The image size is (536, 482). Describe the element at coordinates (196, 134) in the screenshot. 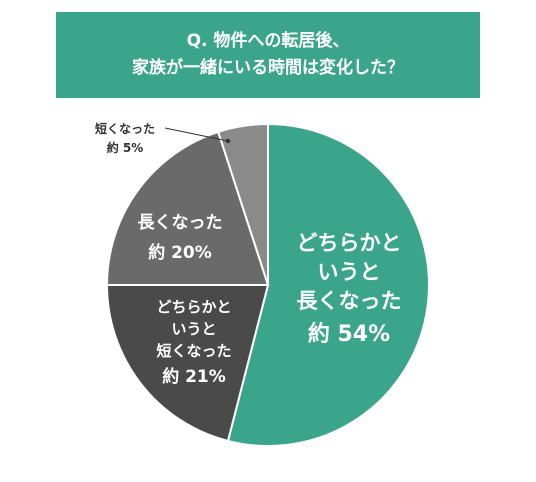

I see `leader-line` at that location.